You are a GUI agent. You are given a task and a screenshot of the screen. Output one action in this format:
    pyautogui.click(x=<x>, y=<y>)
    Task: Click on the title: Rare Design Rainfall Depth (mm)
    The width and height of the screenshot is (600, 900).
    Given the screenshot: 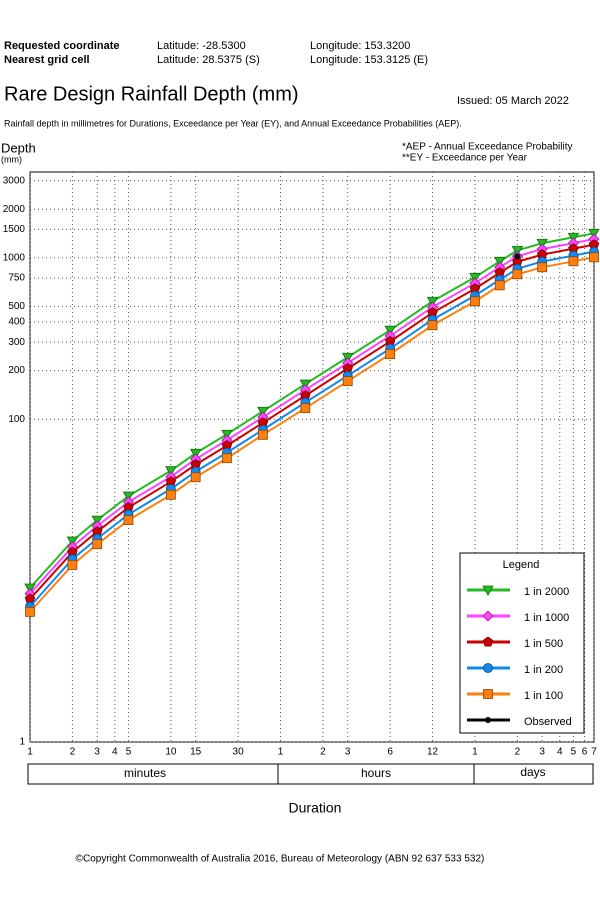 What is the action you would take?
    pyautogui.click(x=151, y=94)
    